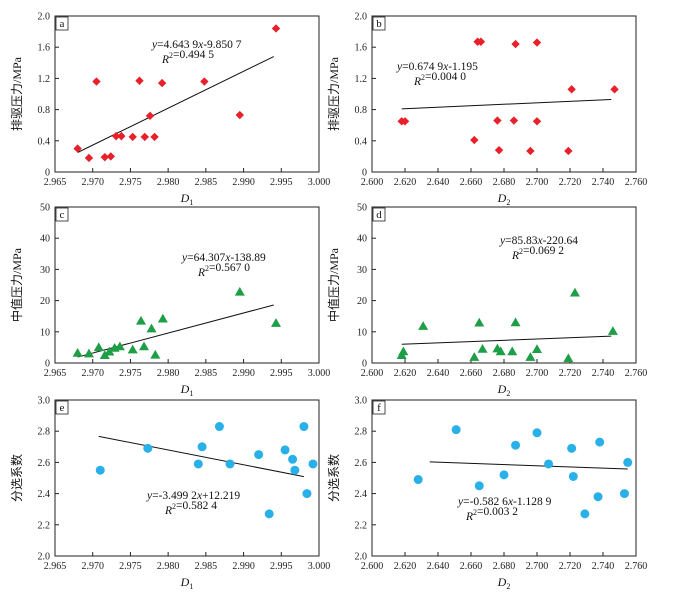 This screenshot has width=674, height=602. Describe the element at coordinates (491, 514) in the screenshot. I see `r-squared: R2=0.003 2` at that location.